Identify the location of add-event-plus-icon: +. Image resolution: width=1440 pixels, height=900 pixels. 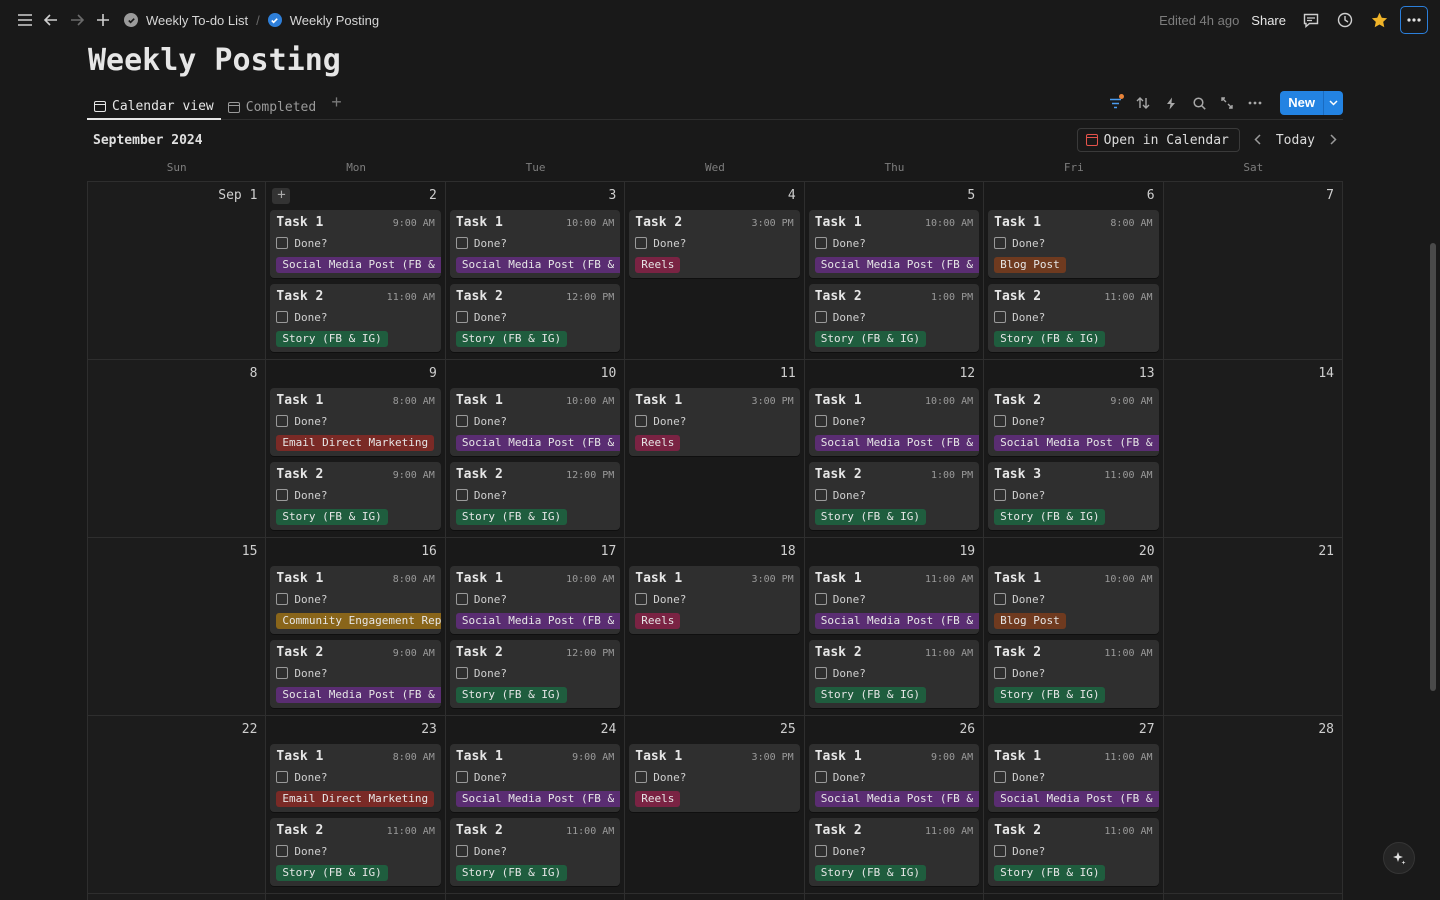
(281, 196).